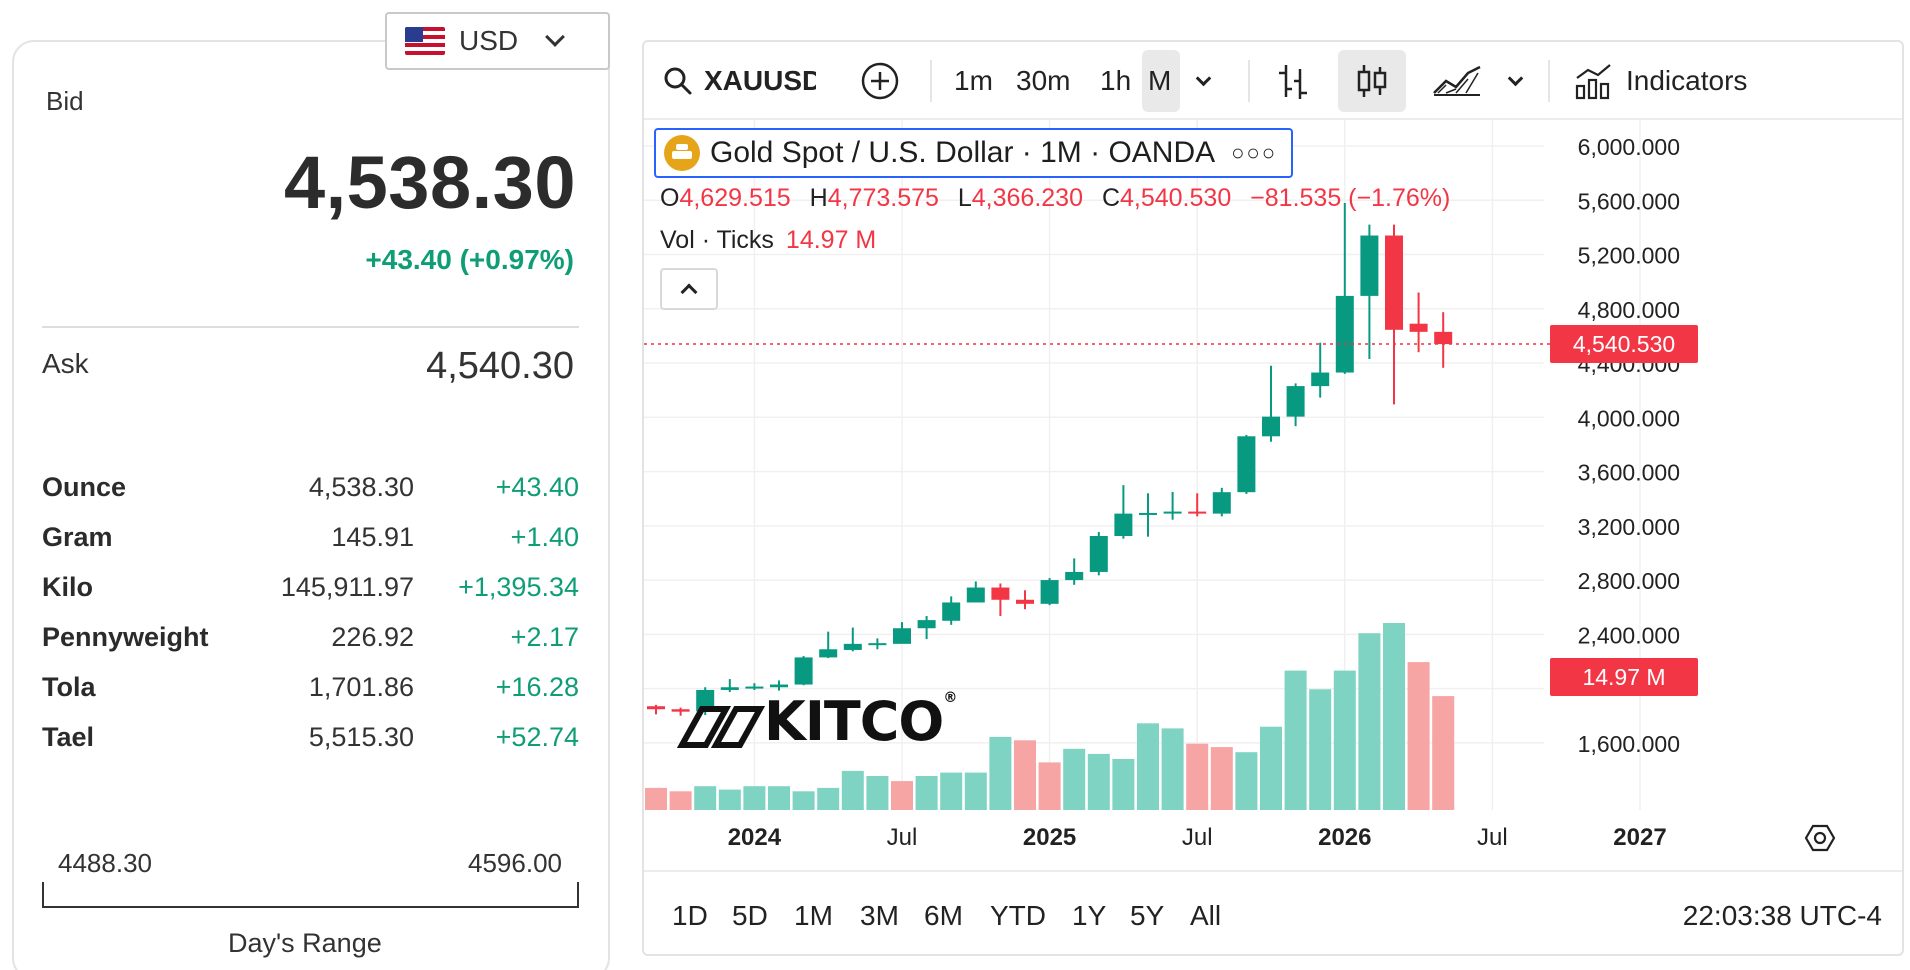 This screenshot has width=1910, height=970. I want to click on interval-1m: 1m, so click(973, 80).